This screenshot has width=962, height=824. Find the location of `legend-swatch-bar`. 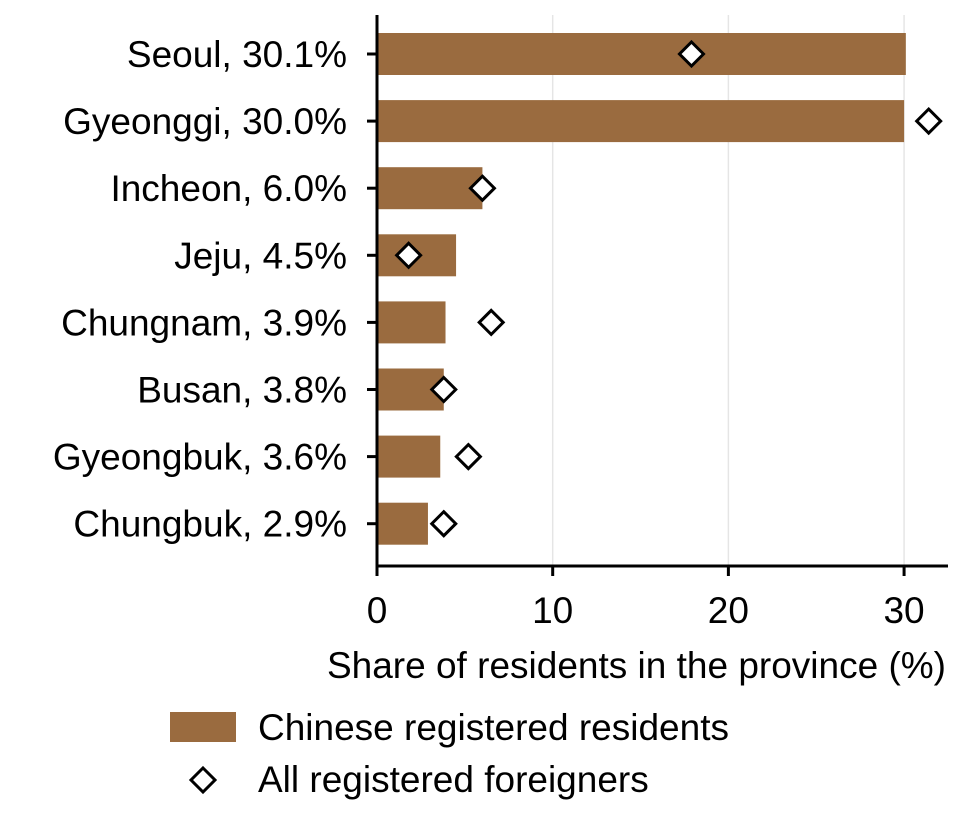

legend-swatch-bar is located at coordinates (203, 727).